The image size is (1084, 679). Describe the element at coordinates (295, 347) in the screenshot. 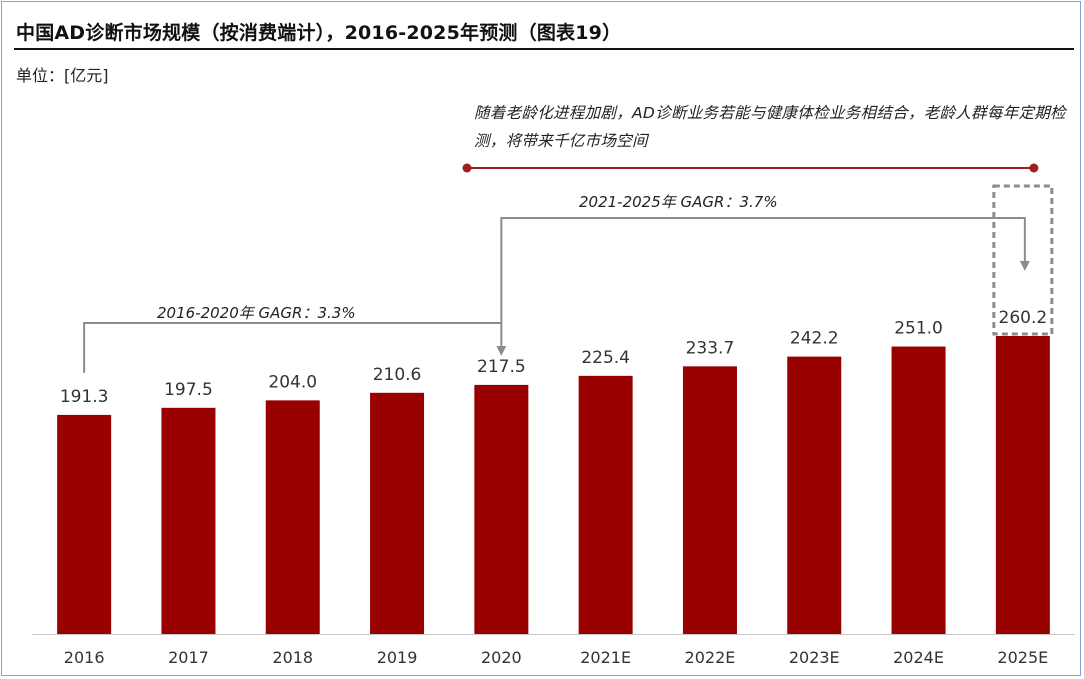

I see `cagr-2016-2020-connector` at that location.